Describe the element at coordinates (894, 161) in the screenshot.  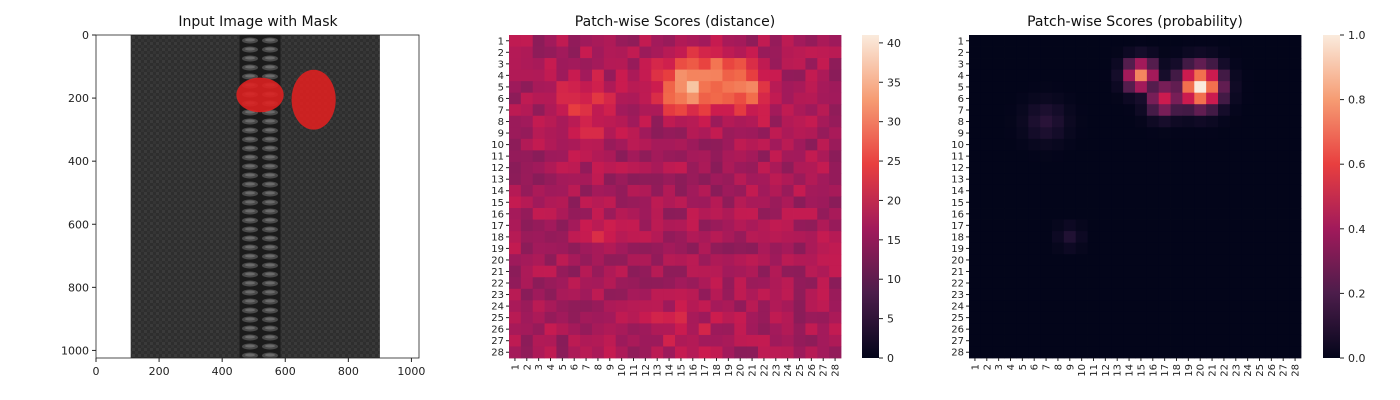
I see `colorbar-tick-label: 25` at that location.